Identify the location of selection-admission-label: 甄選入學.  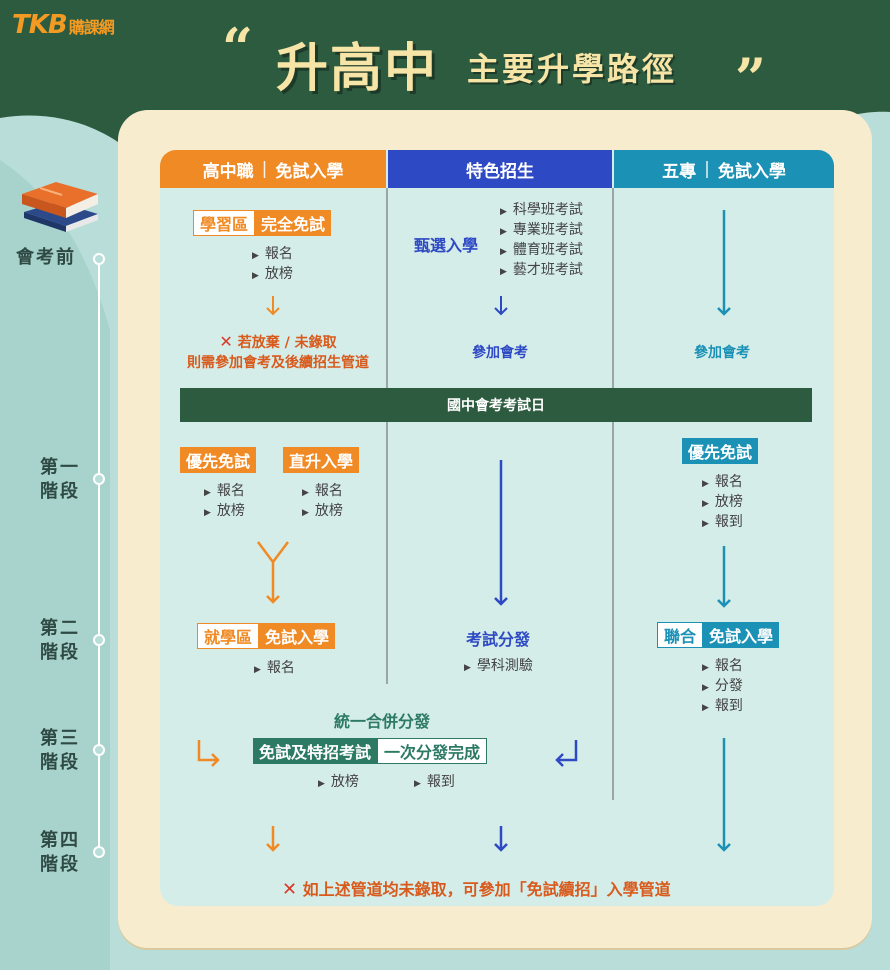
(446, 245).